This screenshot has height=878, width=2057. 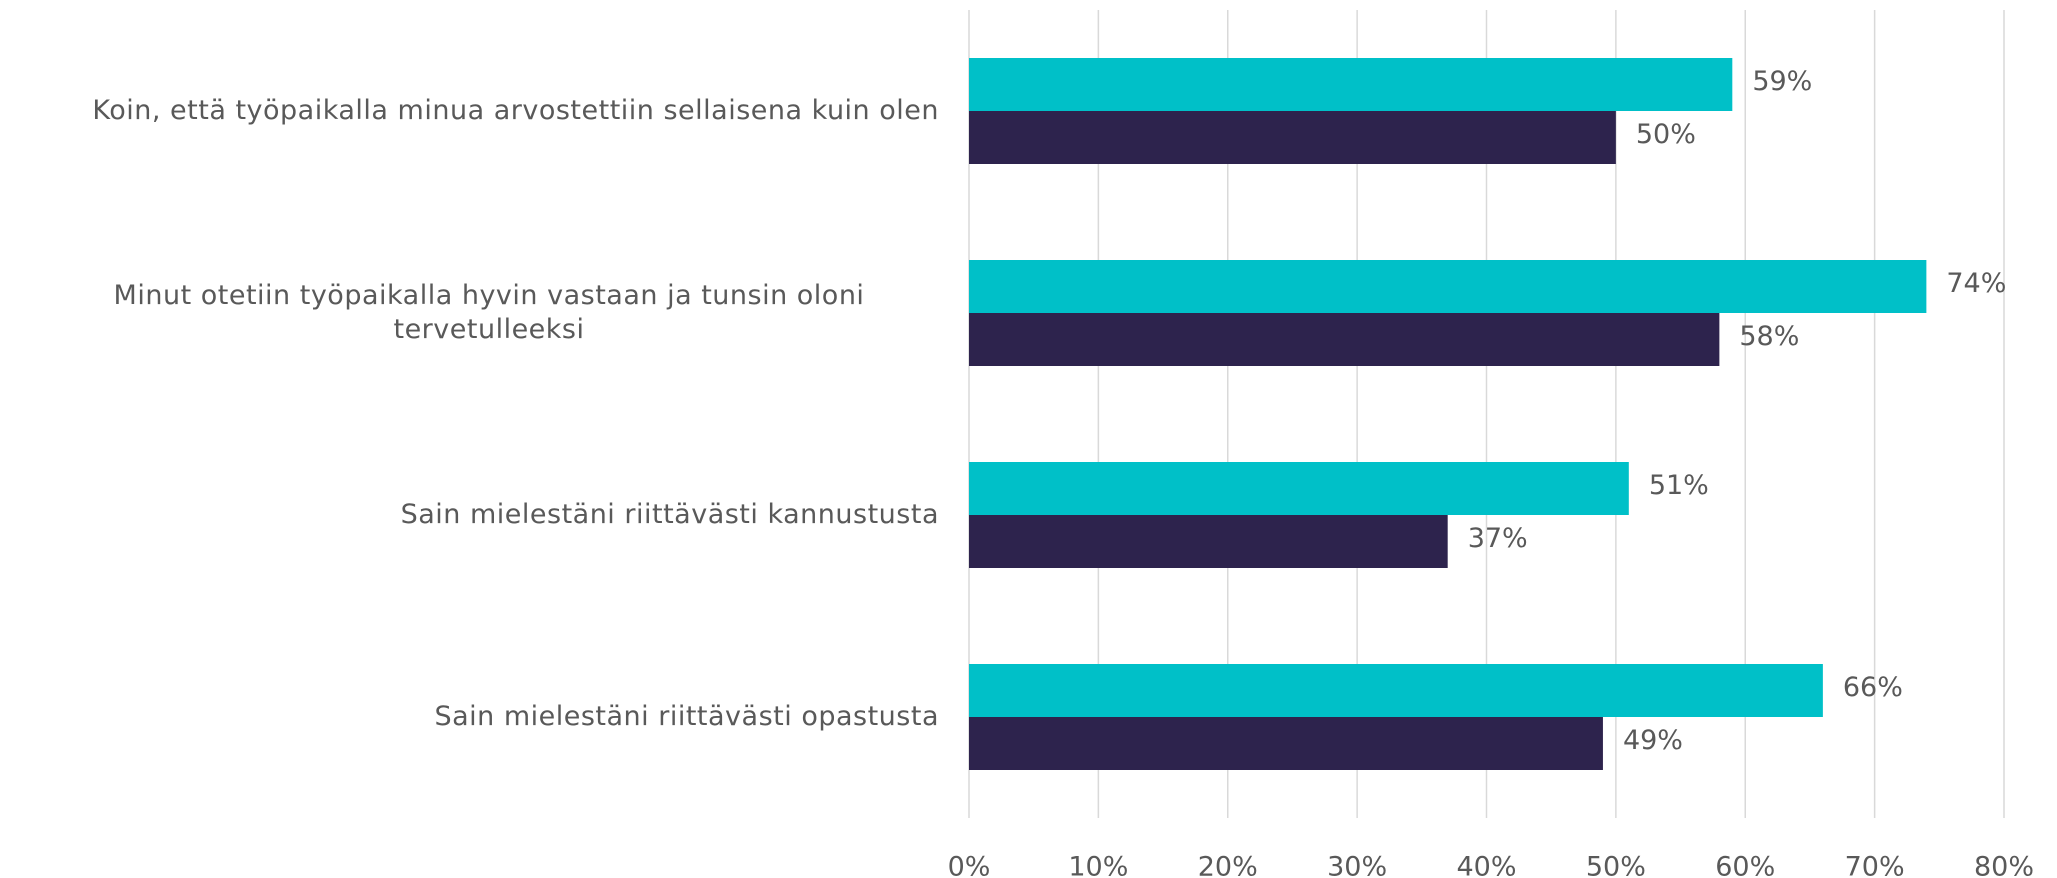 I want to click on category-label: Sain mielestäni riittävästi kannustusta, so click(x=669, y=514).